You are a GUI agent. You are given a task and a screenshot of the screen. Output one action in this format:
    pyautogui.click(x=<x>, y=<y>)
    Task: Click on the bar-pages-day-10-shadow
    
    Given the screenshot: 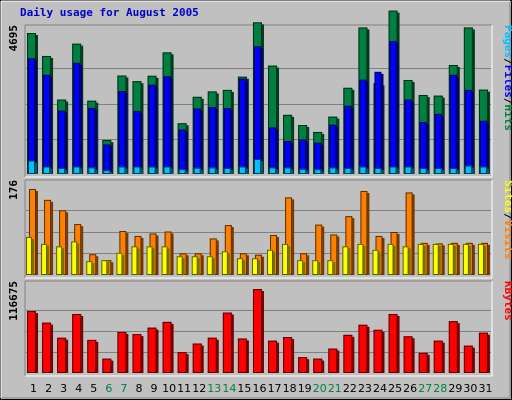 What is the action you would take?
    pyautogui.click(x=171, y=171)
    